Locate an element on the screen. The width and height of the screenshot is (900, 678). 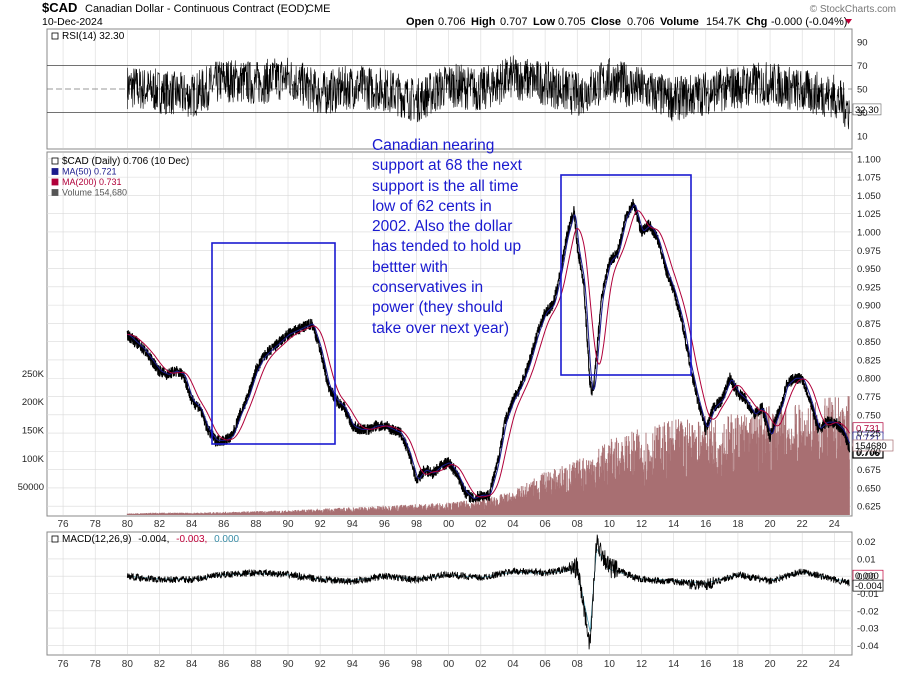
x-tick-label: 92 is located at coordinates (321, 664).